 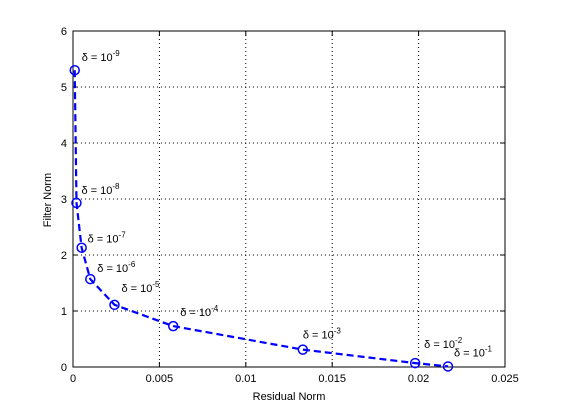 I want to click on data-label: δ = 10-8, so click(x=100, y=189).